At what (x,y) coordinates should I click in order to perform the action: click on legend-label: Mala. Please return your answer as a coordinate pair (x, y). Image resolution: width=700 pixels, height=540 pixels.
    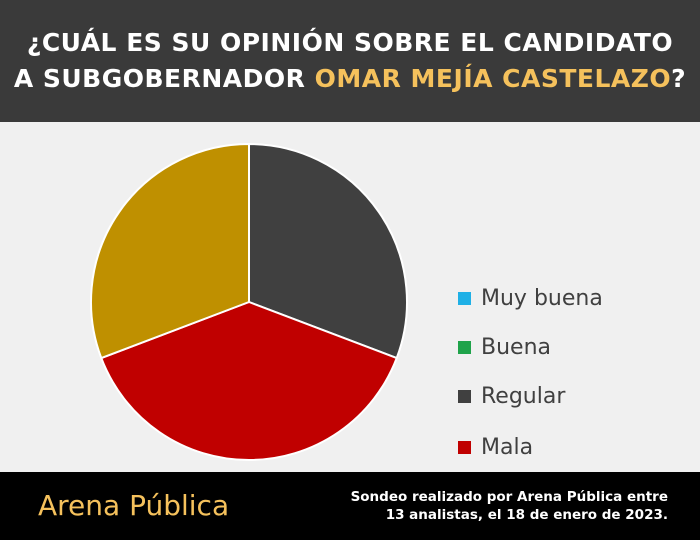
    Looking at the image, I should click on (507, 447).